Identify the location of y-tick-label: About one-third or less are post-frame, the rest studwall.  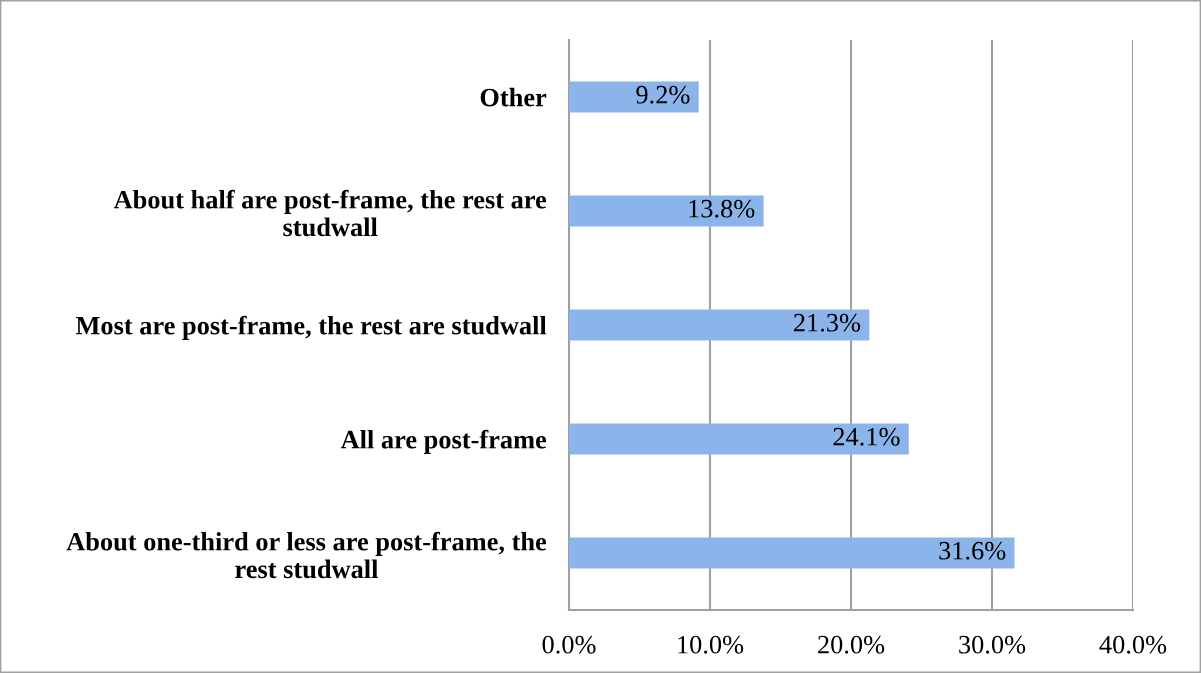
(306, 555).